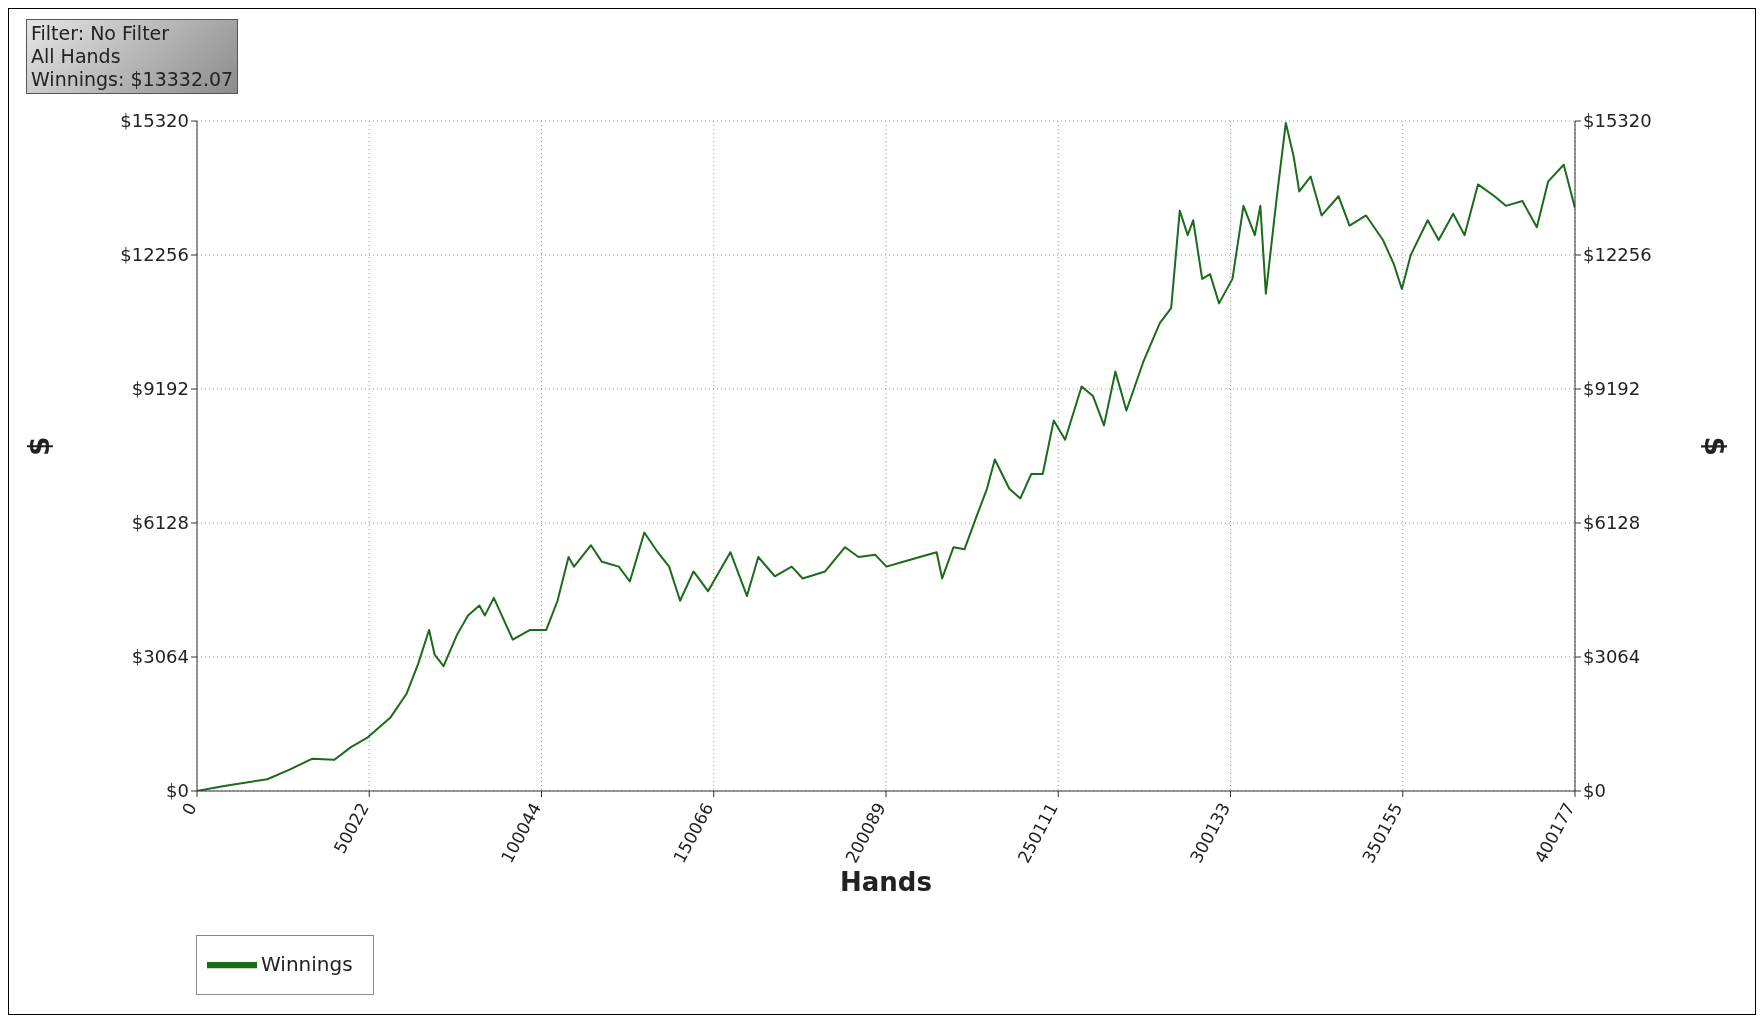  I want to click on x-axis-title: Hands, so click(886, 882).